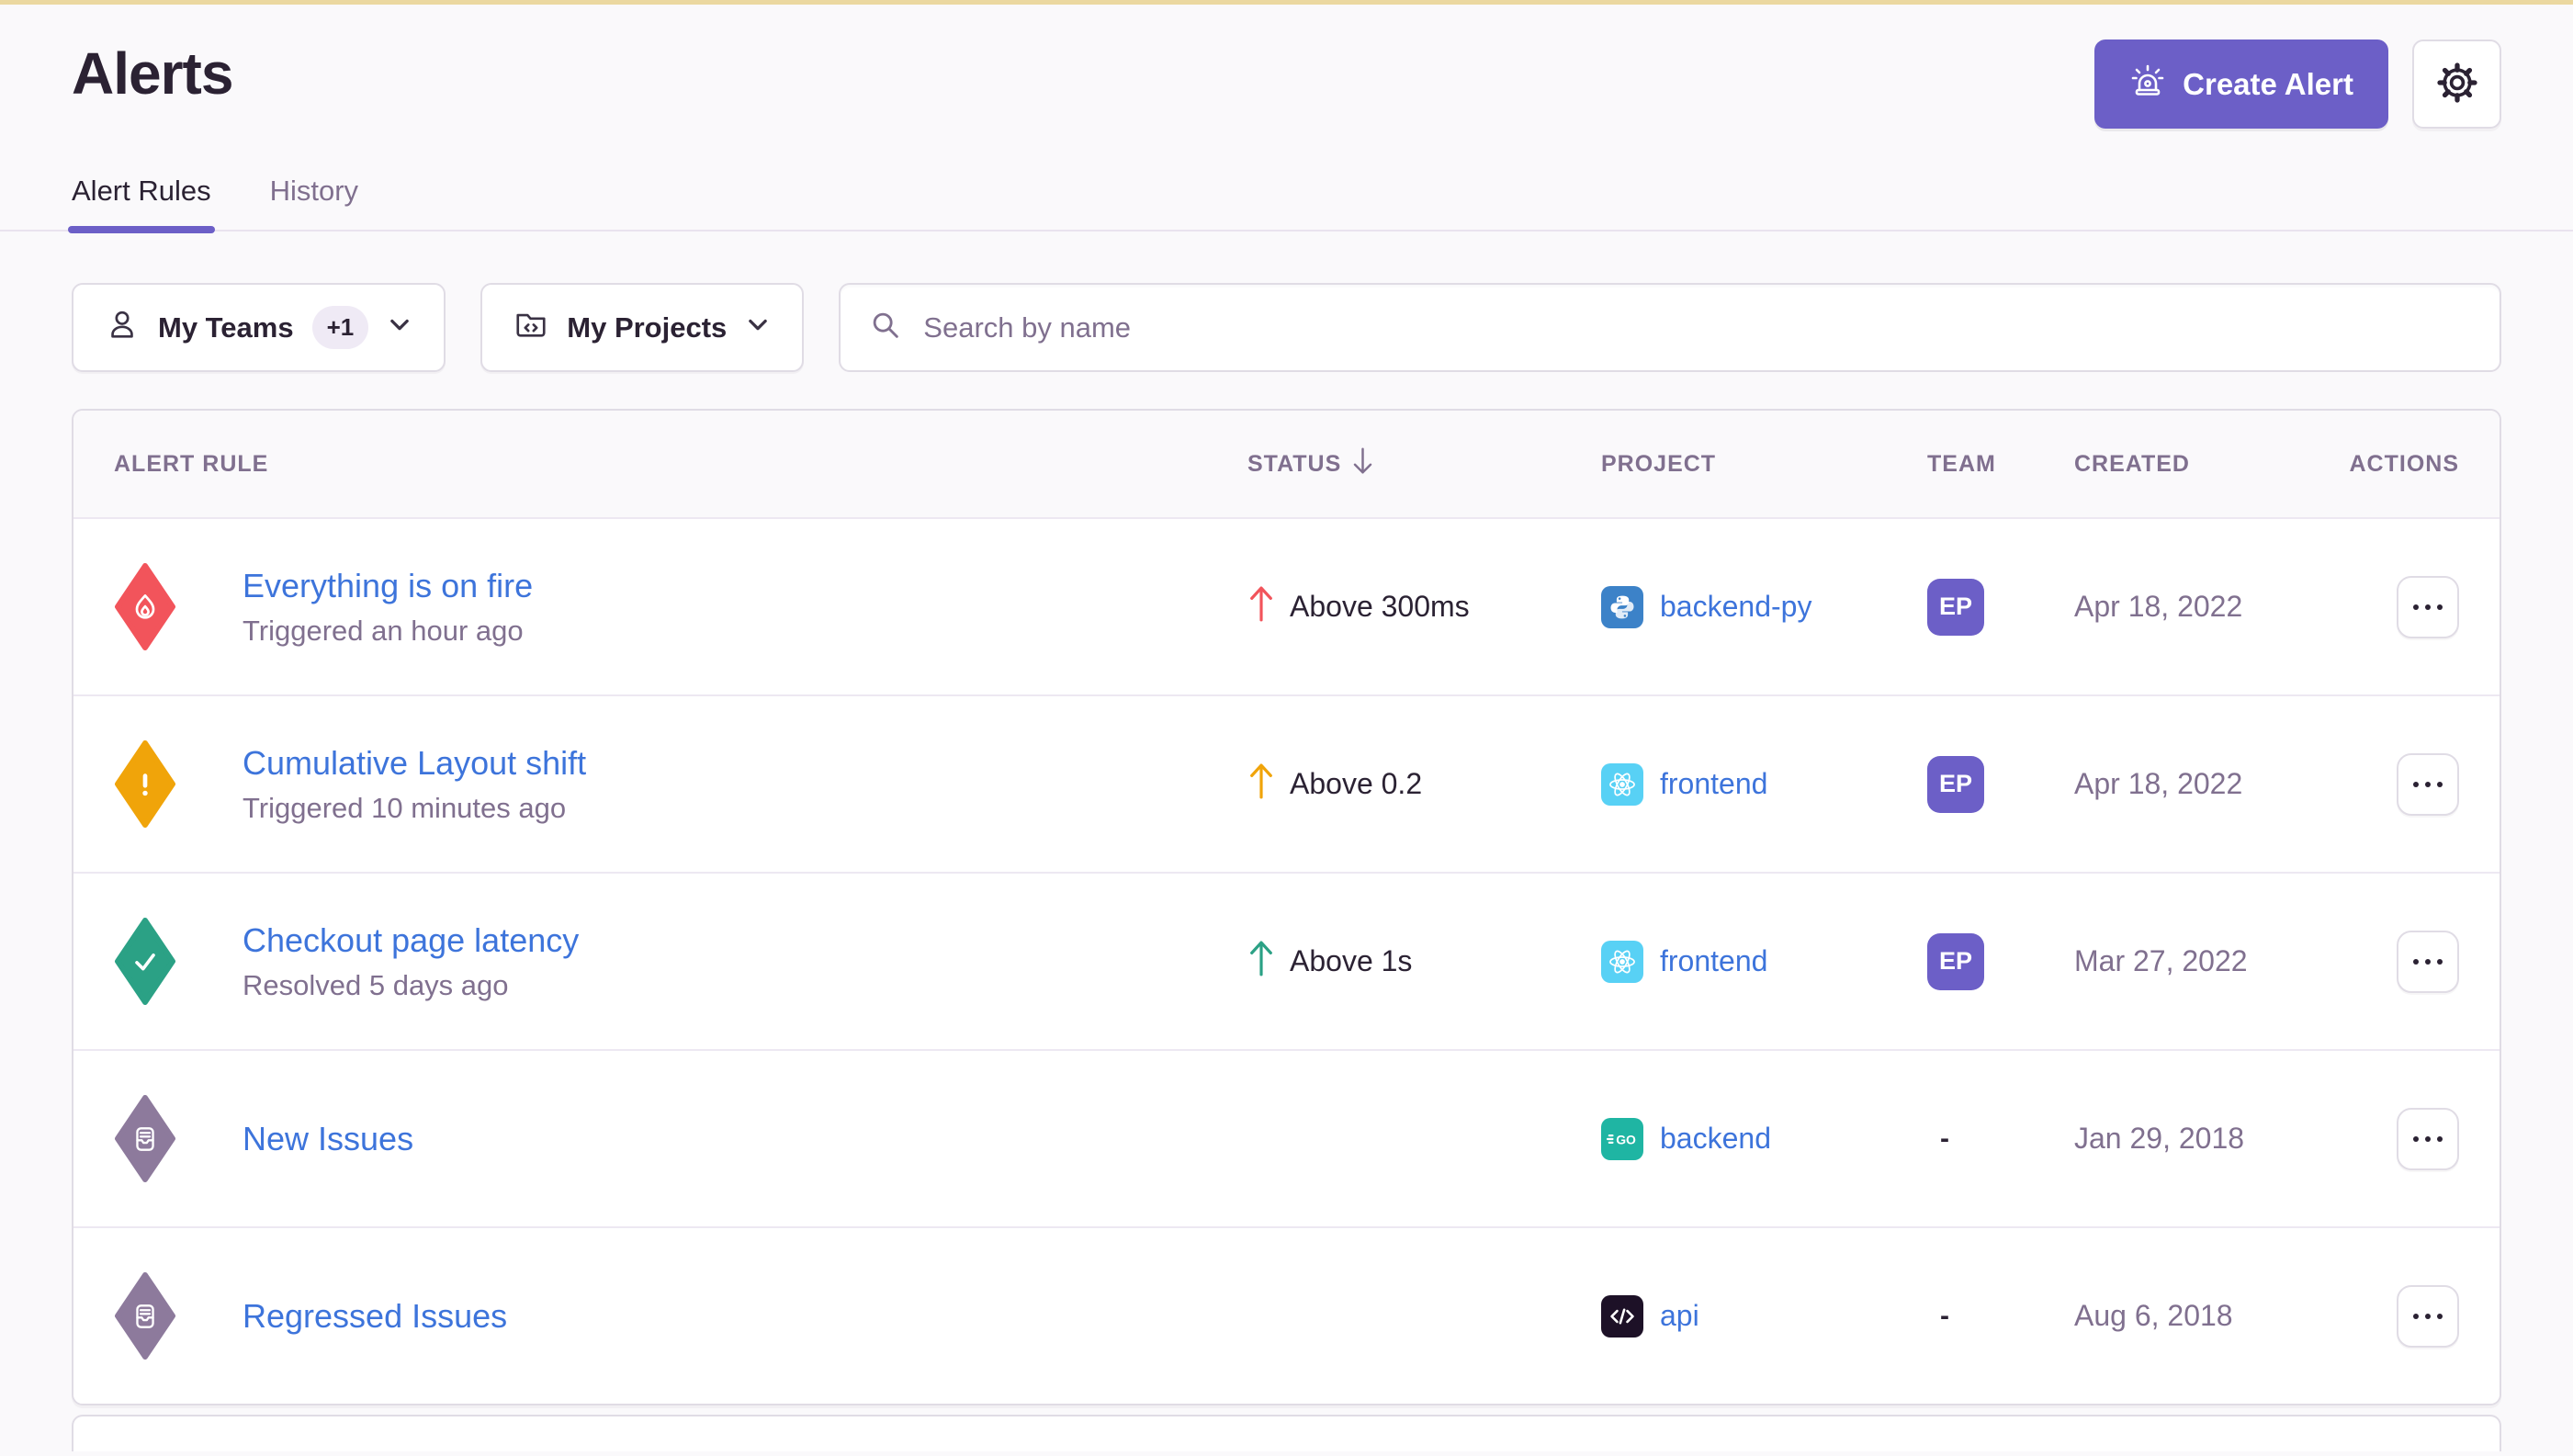  I want to click on settings-button, so click(2456, 84).